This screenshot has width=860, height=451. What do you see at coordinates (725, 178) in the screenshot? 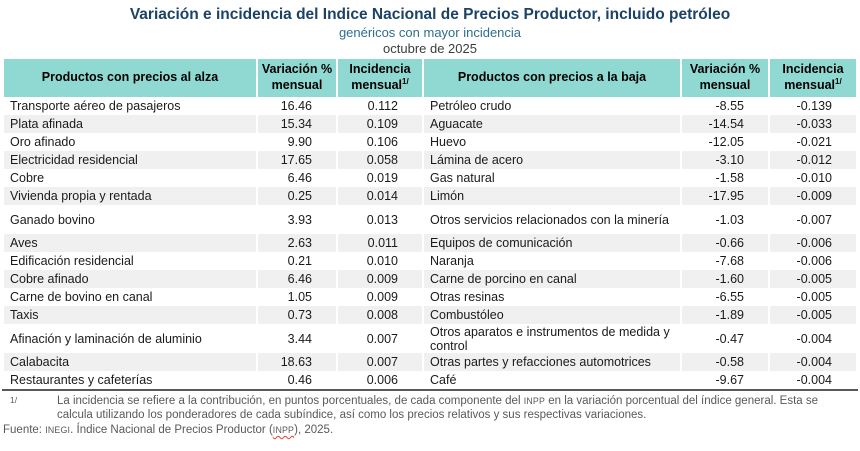
I see `cell-baja-variation: -1.58` at bounding box center [725, 178].